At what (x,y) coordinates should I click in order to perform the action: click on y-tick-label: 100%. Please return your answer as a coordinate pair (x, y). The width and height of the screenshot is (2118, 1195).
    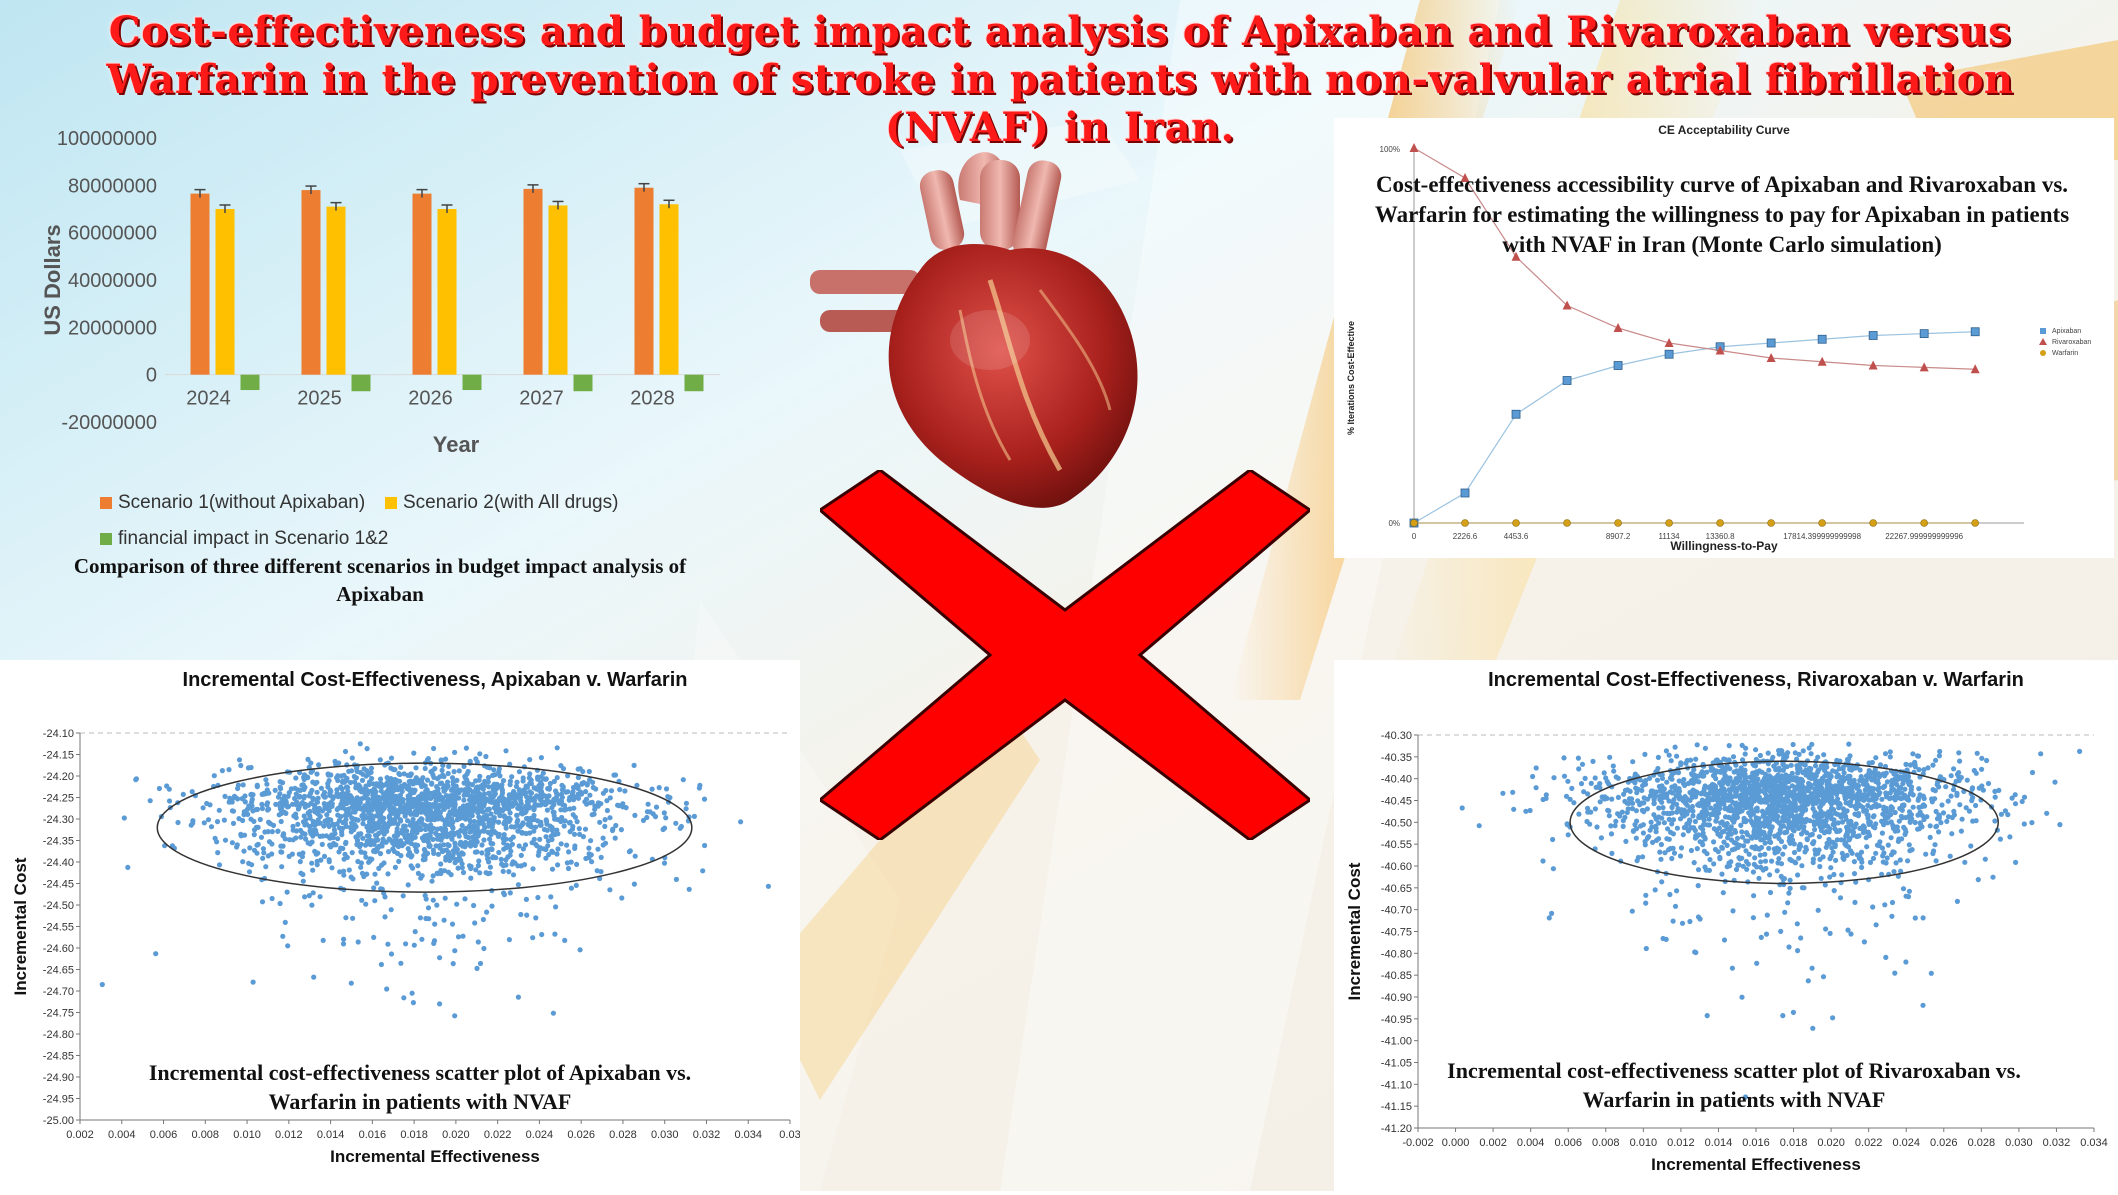
    Looking at the image, I should click on (1390, 149).